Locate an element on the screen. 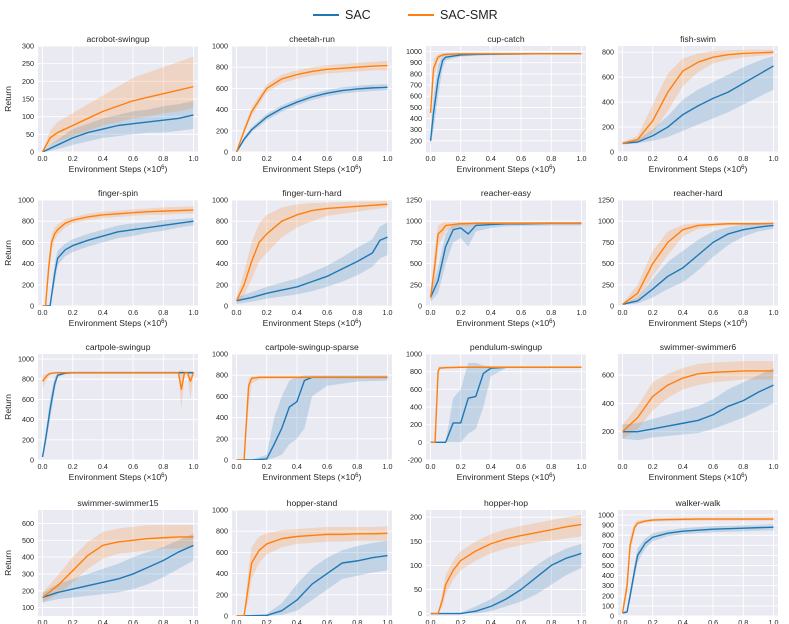 Image resolution: width=789 pixels, height=624 pixels. subplot-title: acrobot-swingup is located at coordinates (117, 39).